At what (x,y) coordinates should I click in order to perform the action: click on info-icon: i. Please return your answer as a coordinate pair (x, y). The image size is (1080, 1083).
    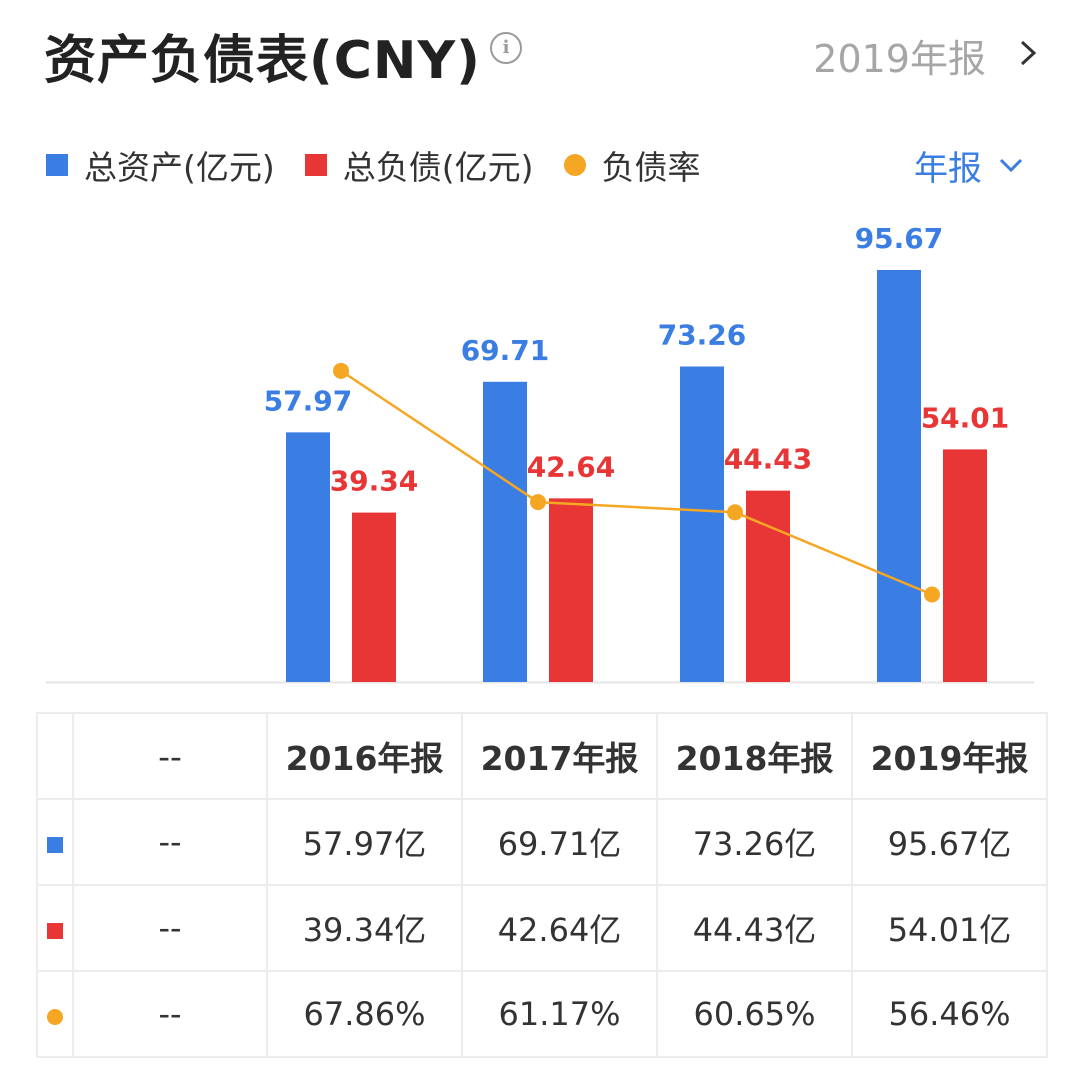
    Looking at the image, I should click on (506, 48).